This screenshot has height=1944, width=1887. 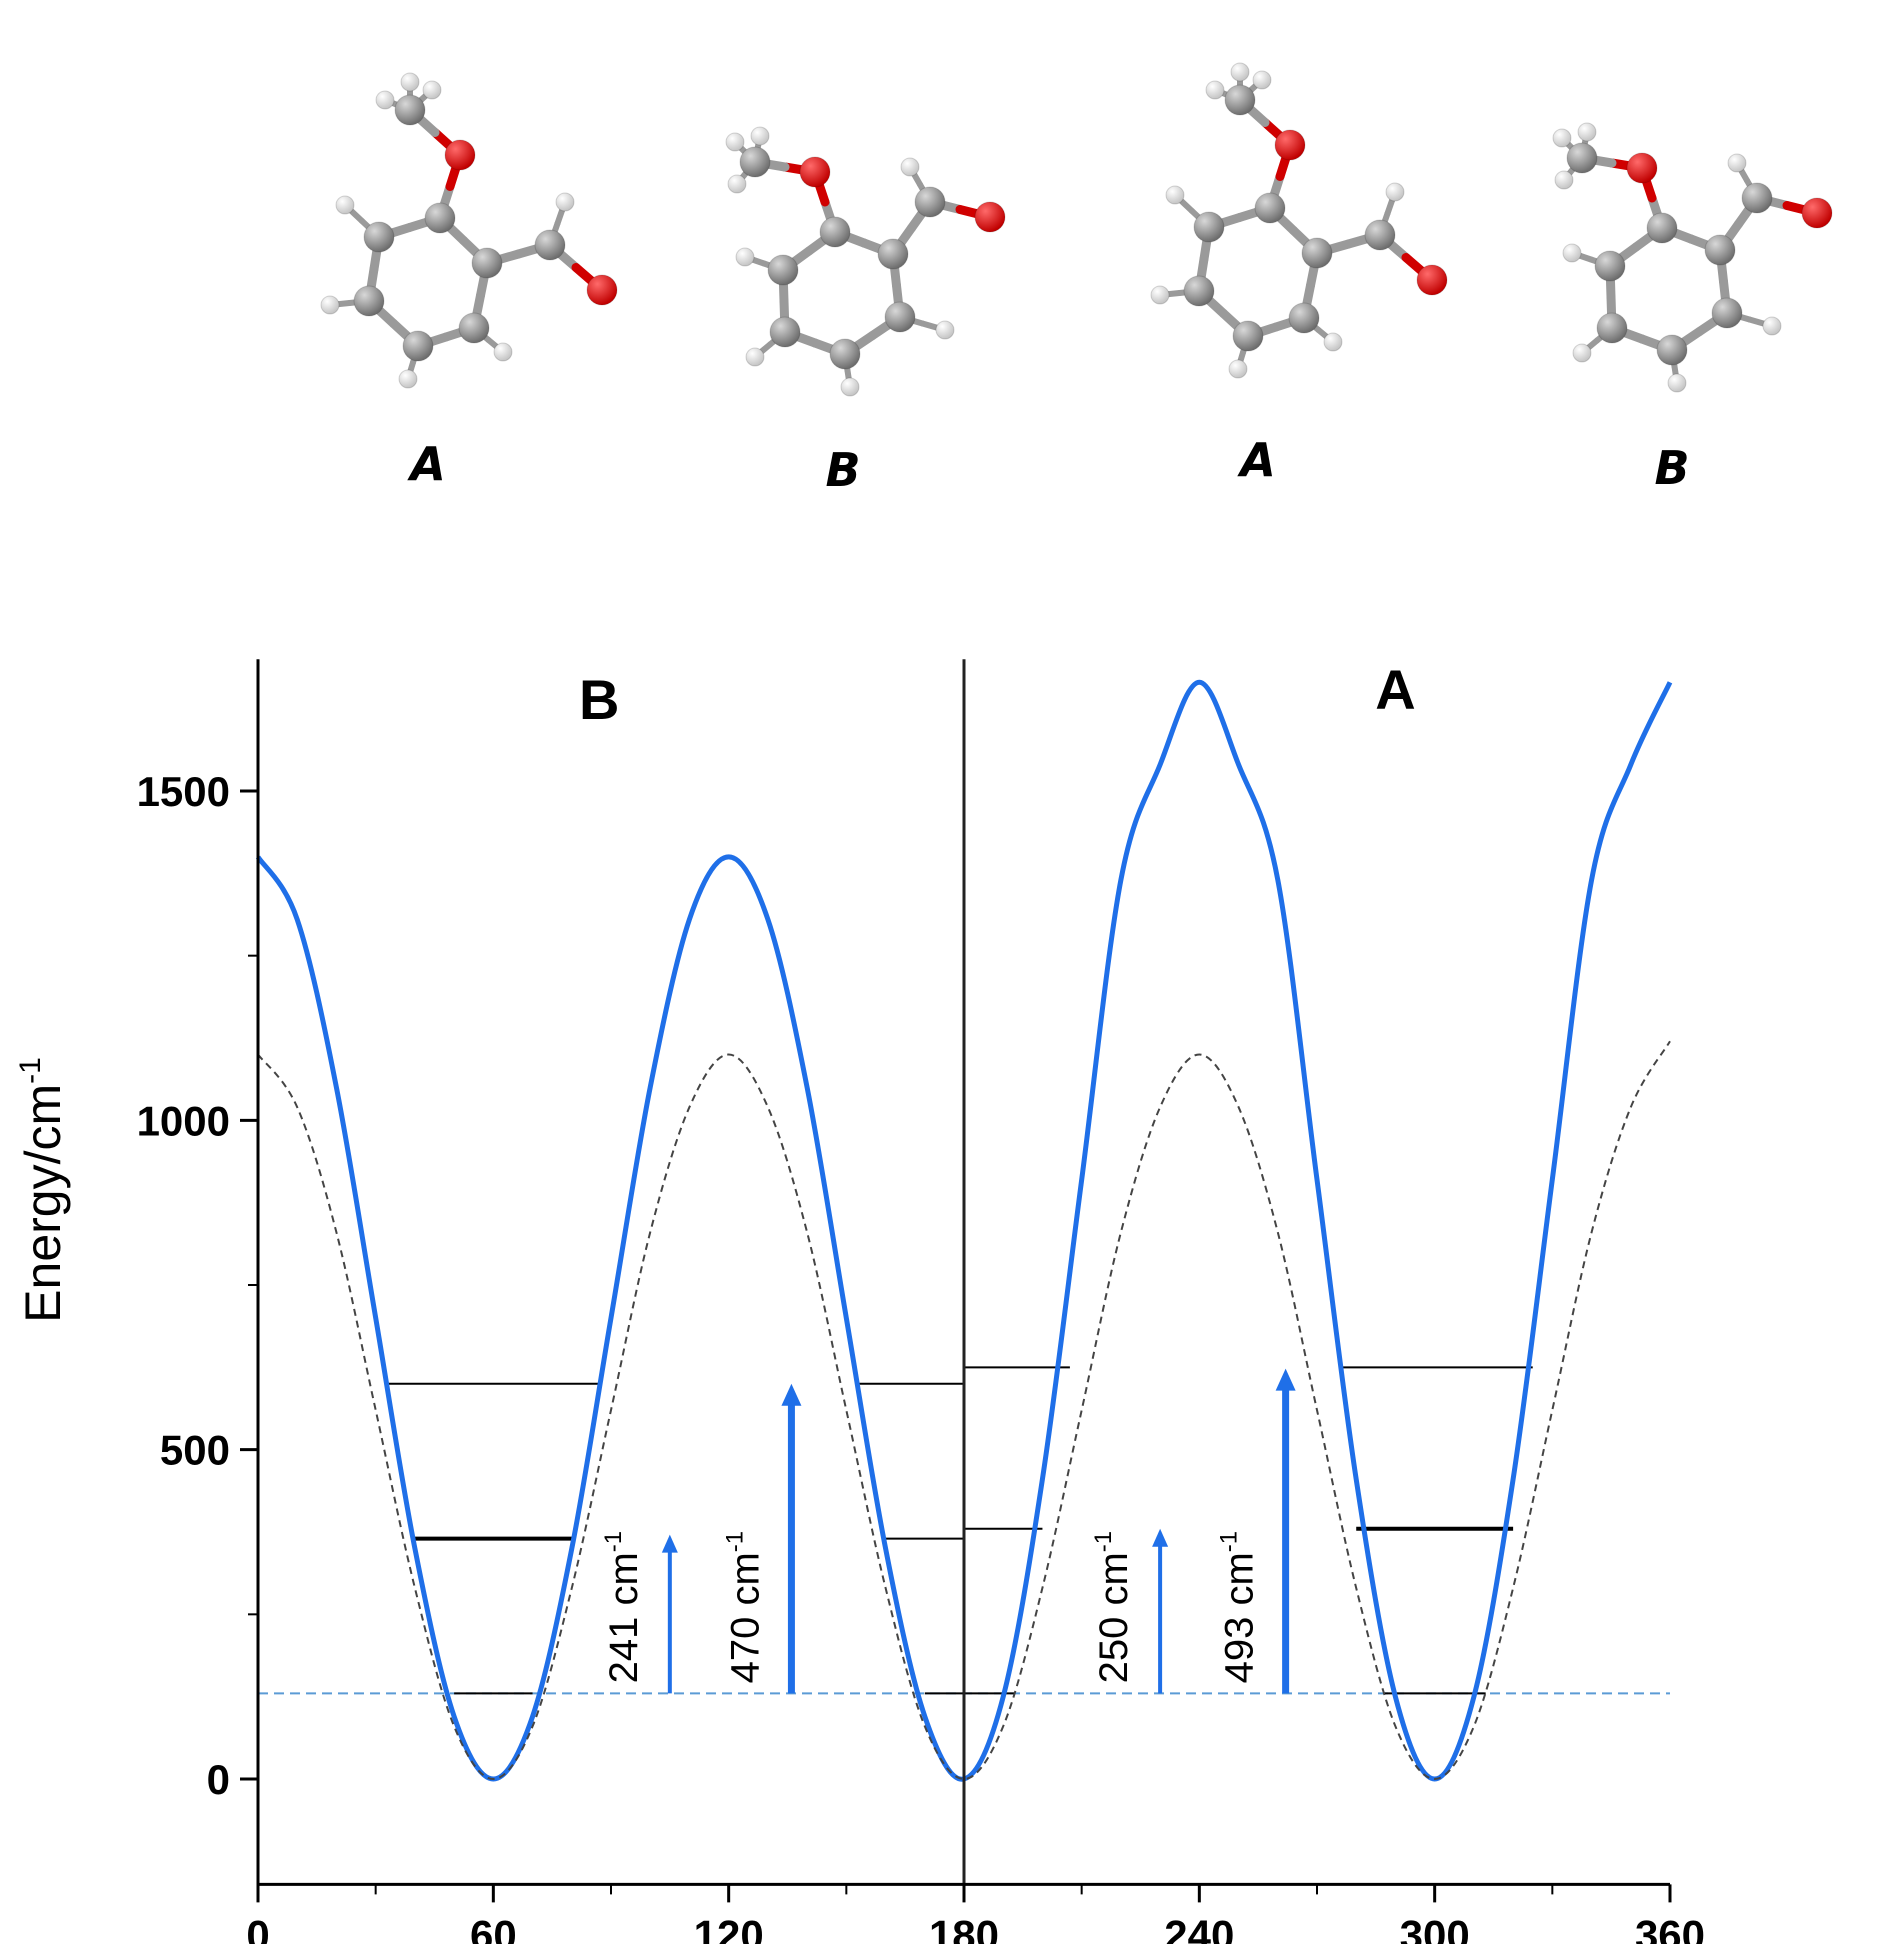 What do you see at coordinates (1395, 689) in the screenshot?
I see `region-label: A` at bounding box center [1395, 689].